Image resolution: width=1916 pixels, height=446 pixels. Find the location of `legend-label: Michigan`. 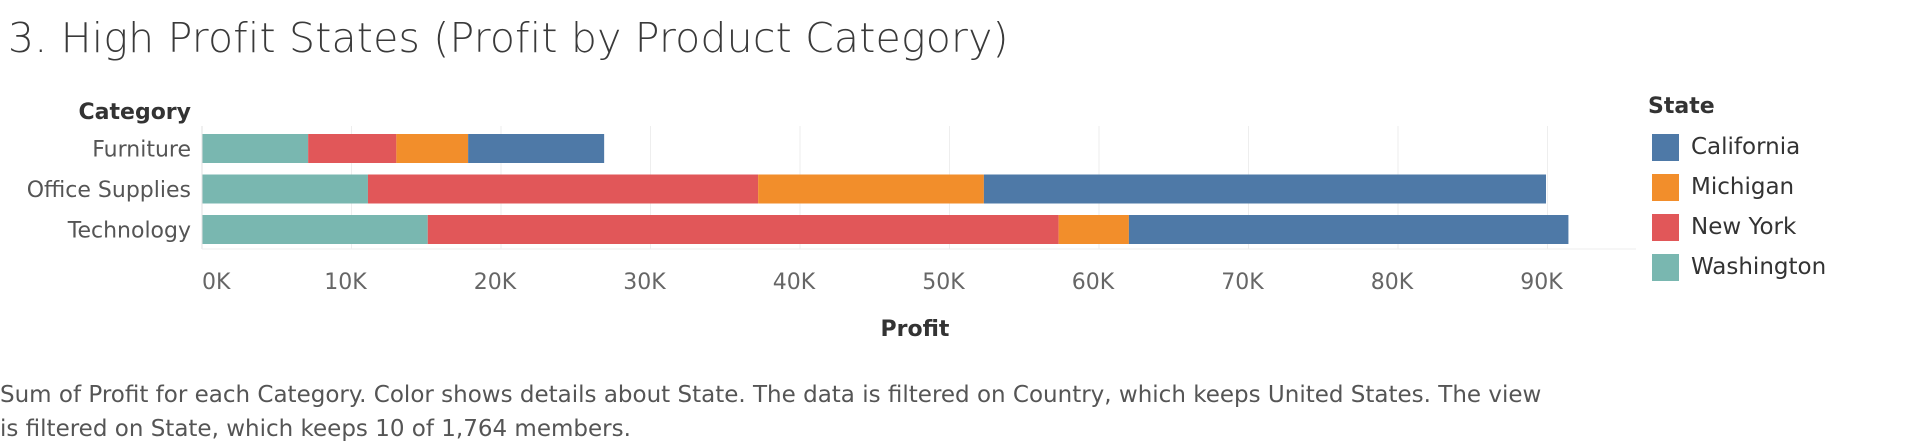

legend-label: Michigan is located at coordinates (1743, 187).